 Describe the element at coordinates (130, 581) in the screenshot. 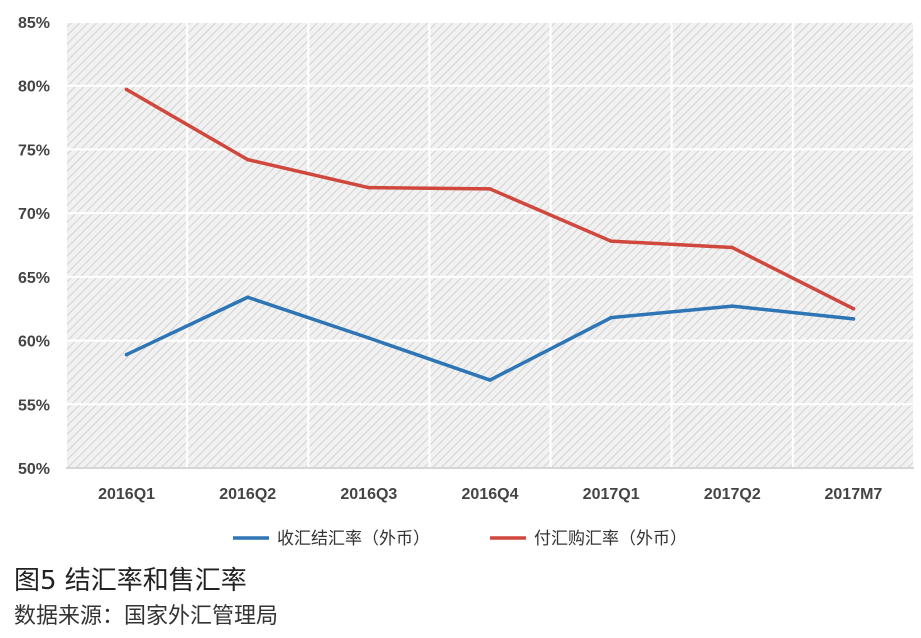

I see `figure-title: 图5 结汇率和售汇率` at that location.